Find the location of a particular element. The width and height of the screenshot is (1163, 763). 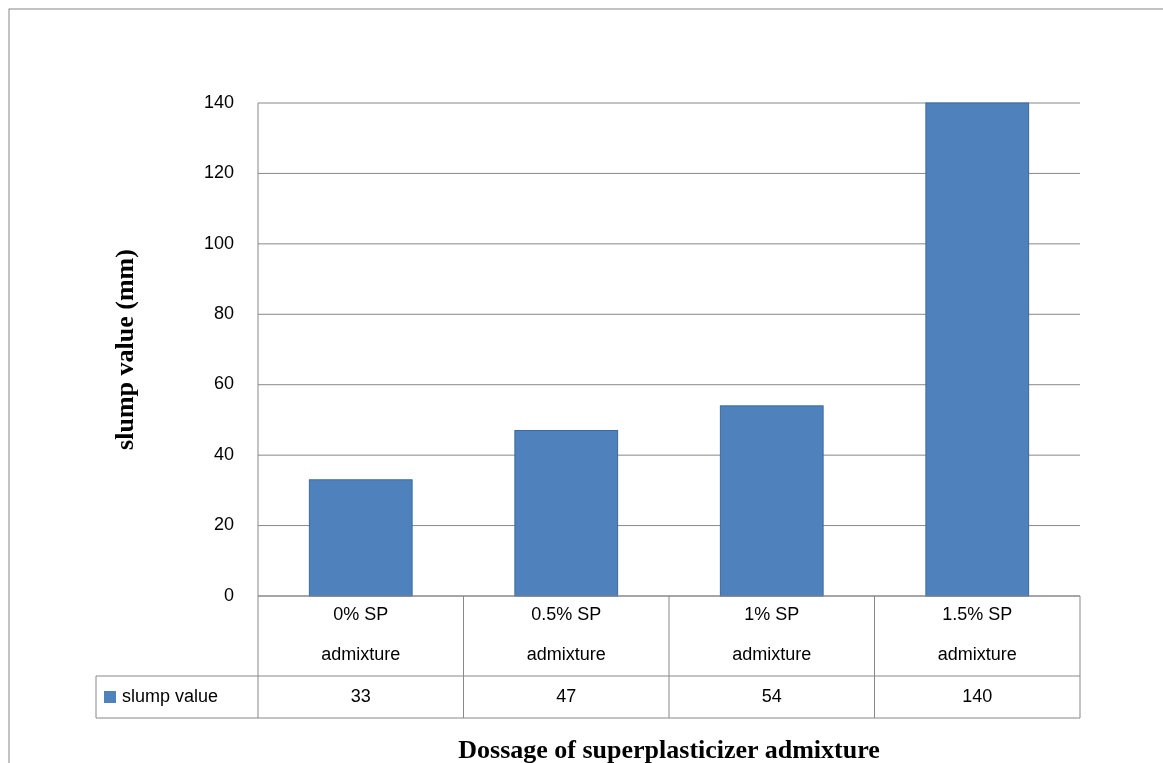

y-tick-label: 100 is located at coordinates (218, 242).